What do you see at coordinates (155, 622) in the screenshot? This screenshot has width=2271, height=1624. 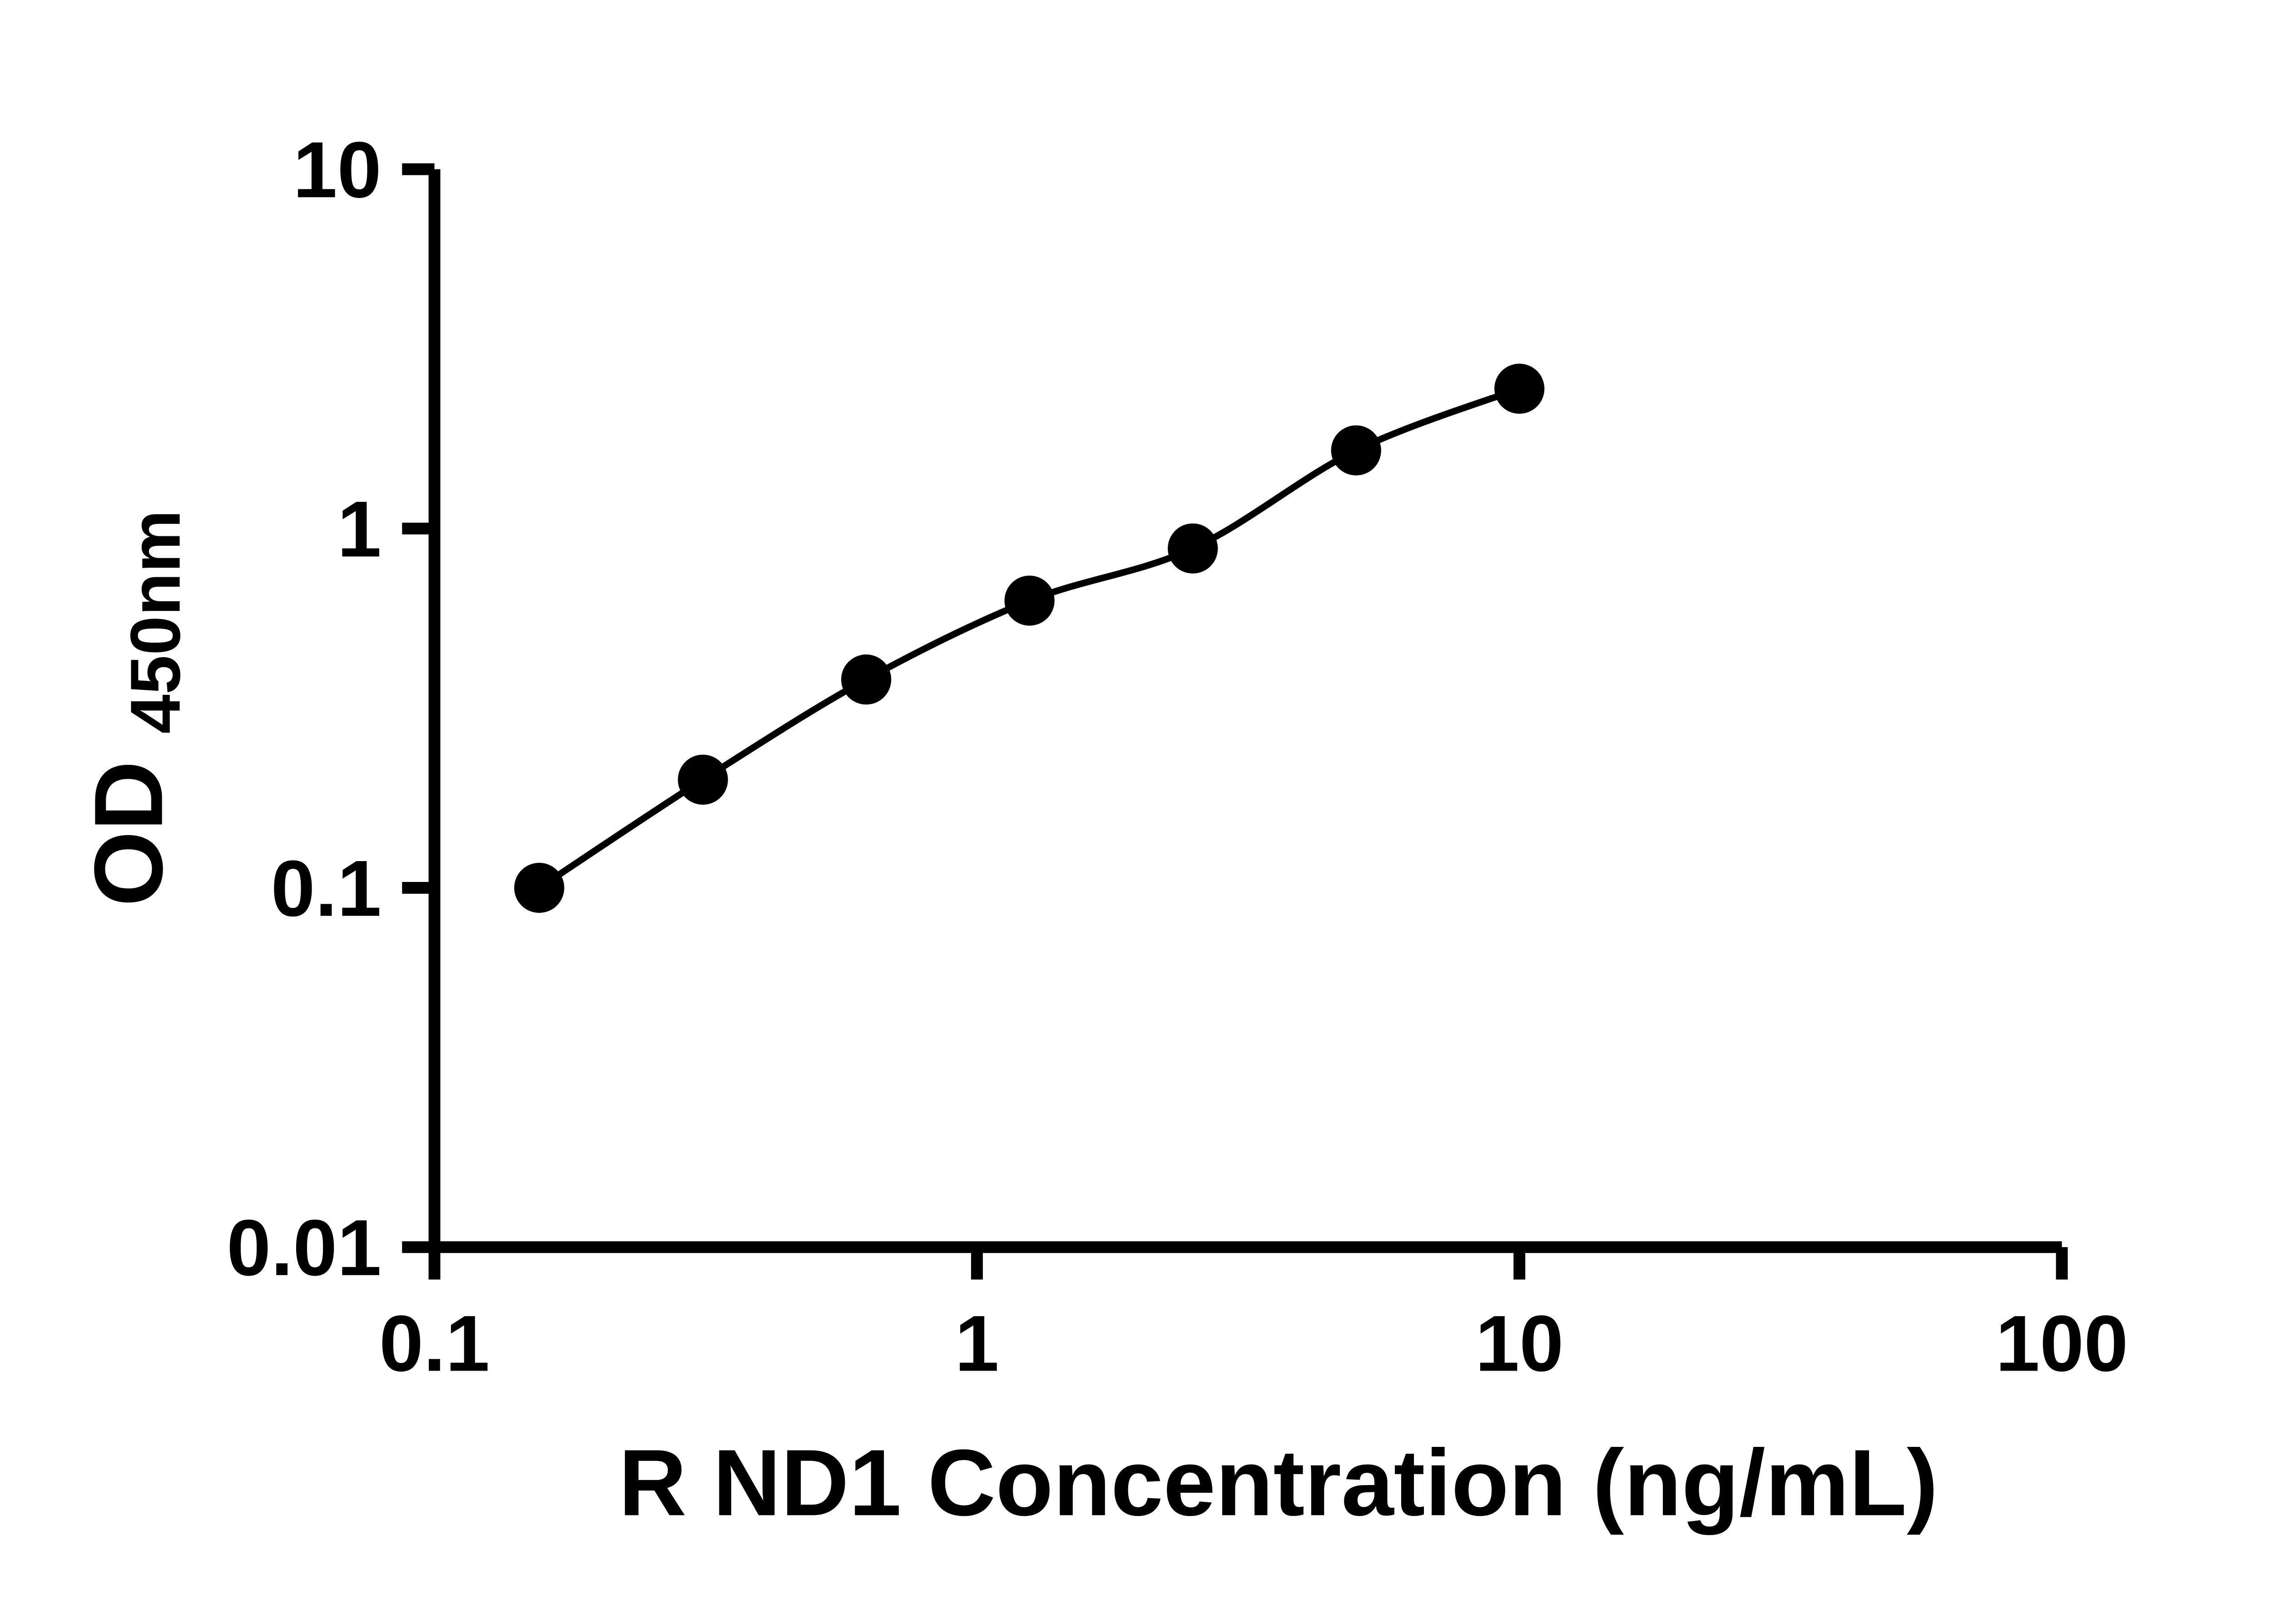 I see `y-axis-title-sub: 450nm` at bounding box center [155, 622].